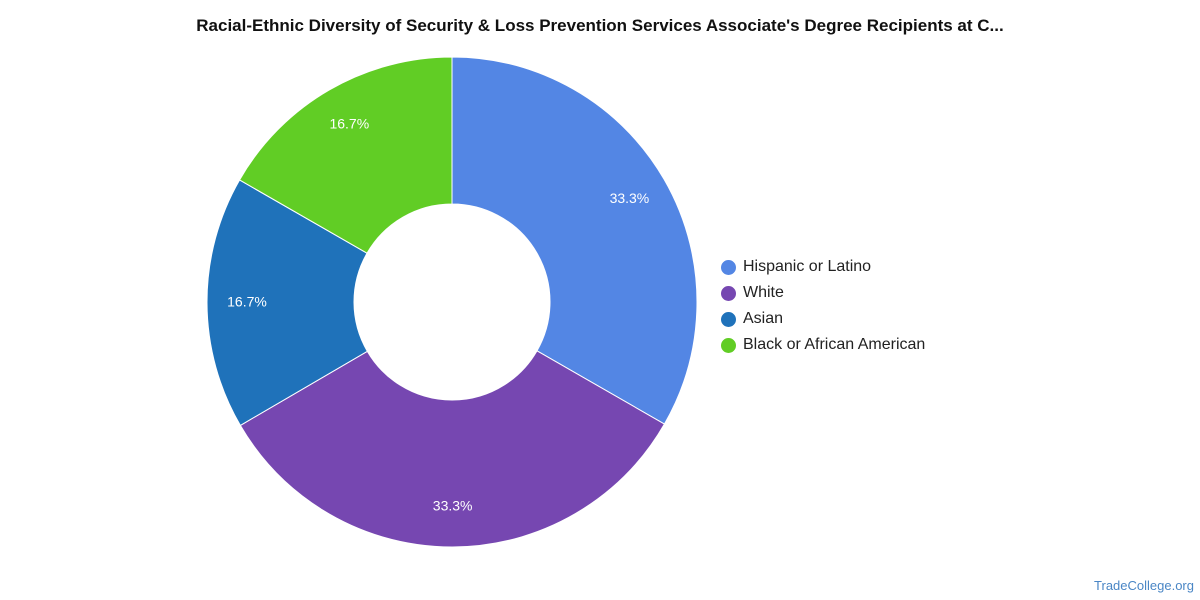 This screenshot has height=600, width=1200. Describe the element at coordinates (823, 293) in the screenshot. I see `legend-item-white: White` at that location.